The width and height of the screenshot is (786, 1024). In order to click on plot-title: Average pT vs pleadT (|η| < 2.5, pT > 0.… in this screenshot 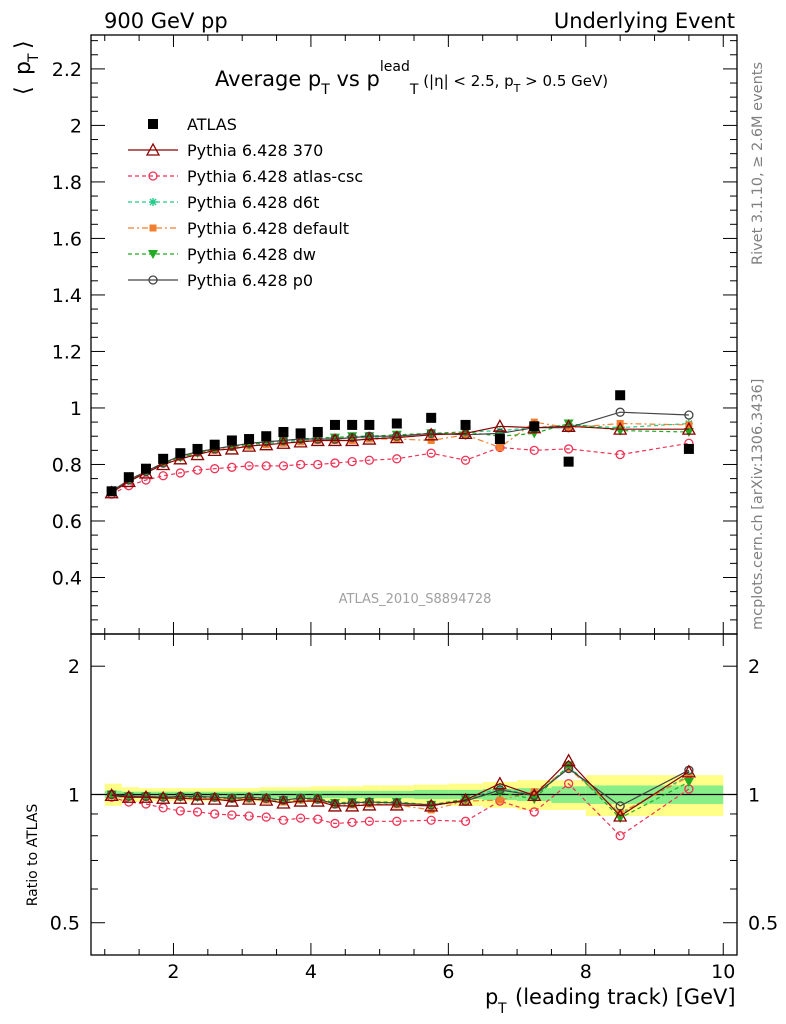, I will do `click(411, 78)`.